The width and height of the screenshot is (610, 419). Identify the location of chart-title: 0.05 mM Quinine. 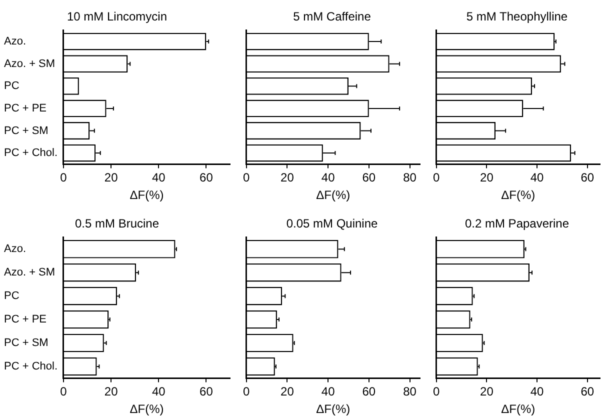
(332, 223).